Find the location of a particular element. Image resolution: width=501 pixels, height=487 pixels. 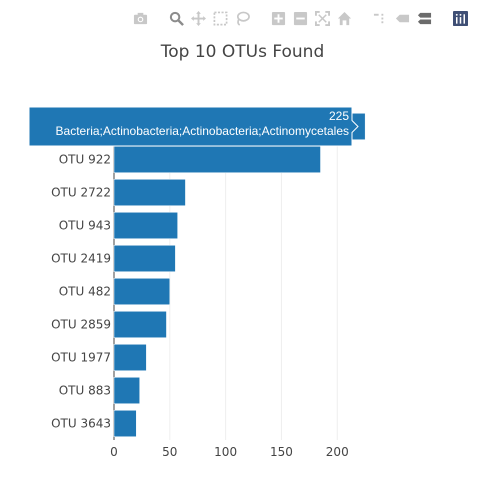

home-icon is located at coordinates (344, 18).